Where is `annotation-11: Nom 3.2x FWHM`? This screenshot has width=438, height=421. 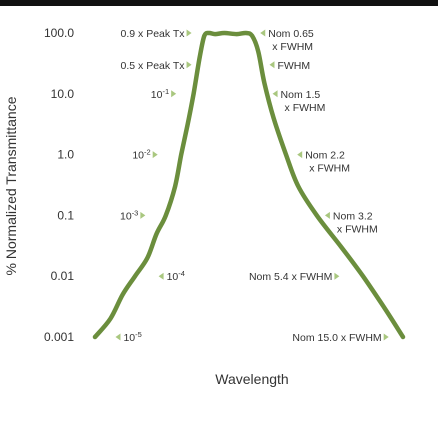 annotation-11: Nom 3.2x FWHM is located at coordinates (351, 222).